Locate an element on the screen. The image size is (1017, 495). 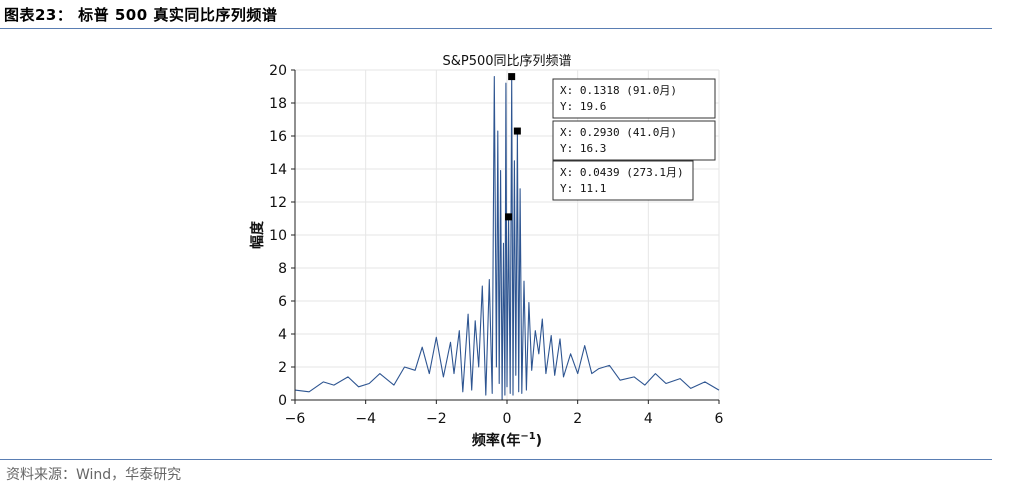
x-tick-label: 0 is located at coordinates (507, 419).